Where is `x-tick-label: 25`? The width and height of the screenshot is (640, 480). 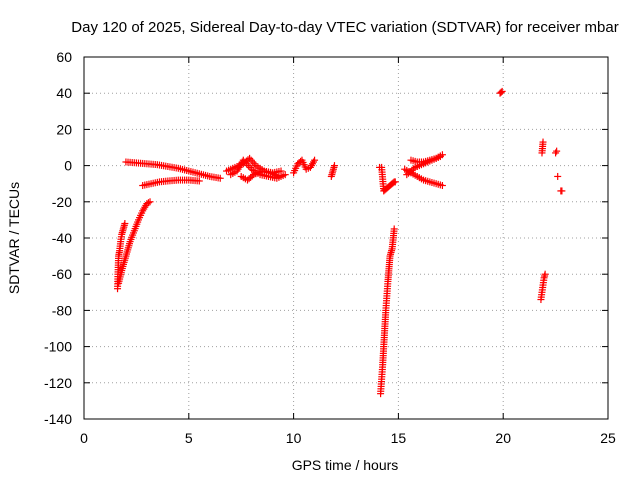
x-tick-label: 25 is located at coordinates (608, 438).